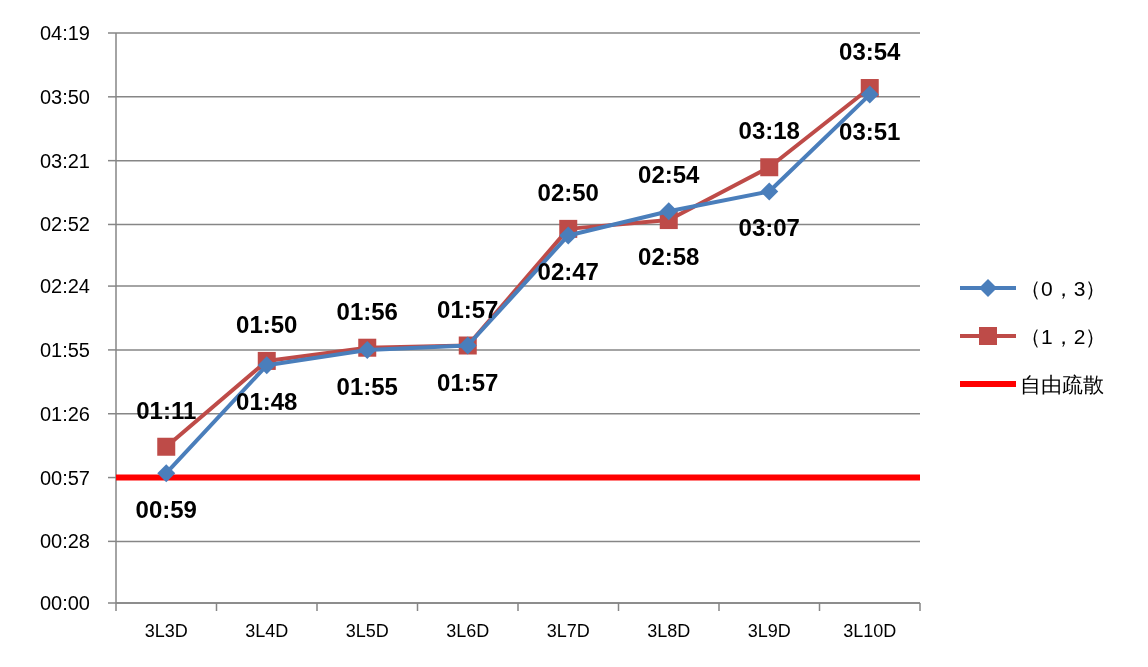  I want to click on x-tick-label: 3L9D, so click(769, 631).